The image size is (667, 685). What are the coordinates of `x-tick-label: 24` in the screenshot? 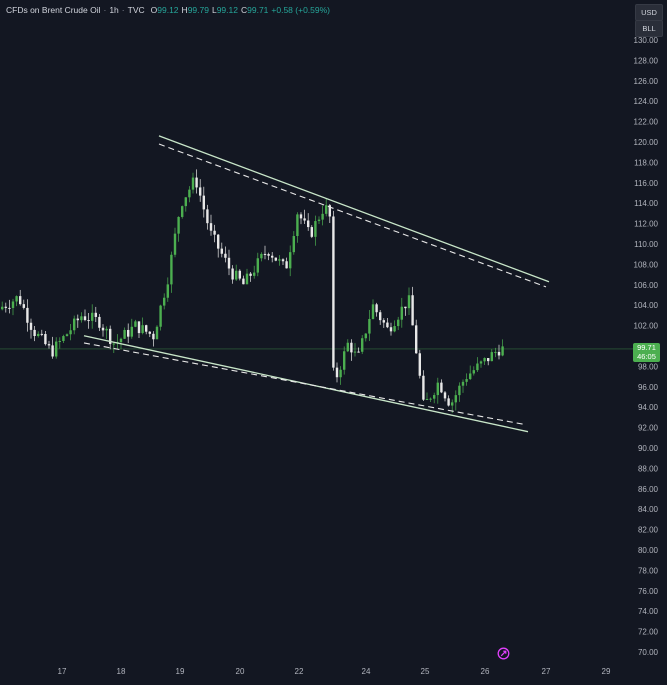 It's located at (366, 671).